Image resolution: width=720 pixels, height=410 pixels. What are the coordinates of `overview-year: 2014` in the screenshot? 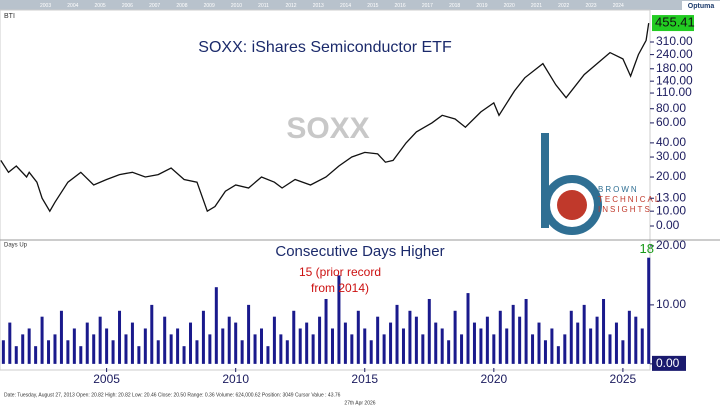 It's located at (345, 6).